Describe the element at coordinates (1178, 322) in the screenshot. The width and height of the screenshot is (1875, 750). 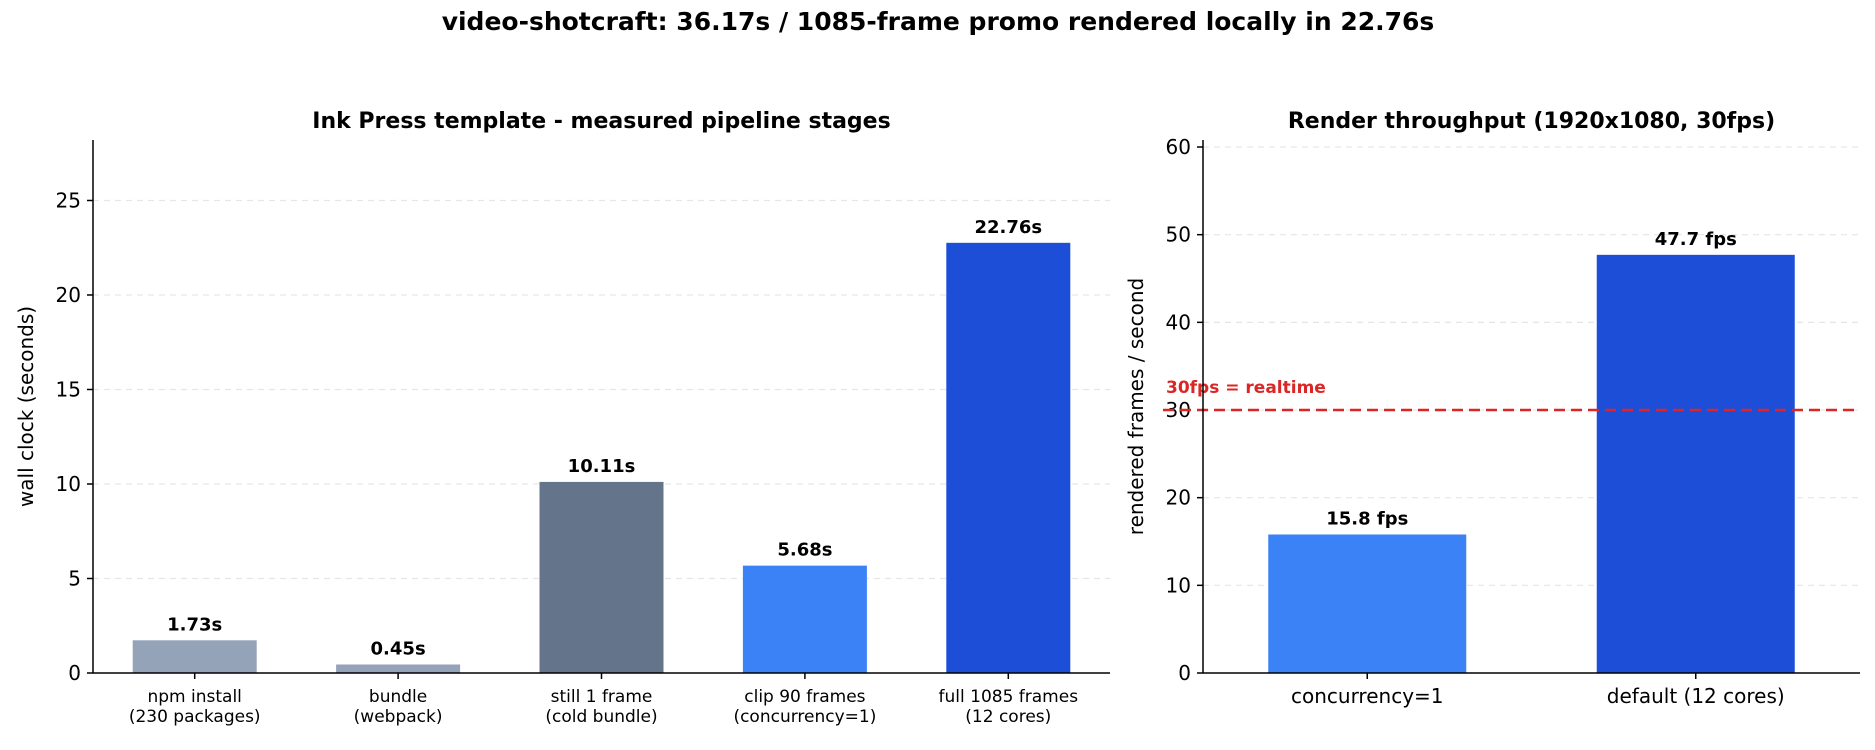
I see `y-tick-label: 40` at that location.